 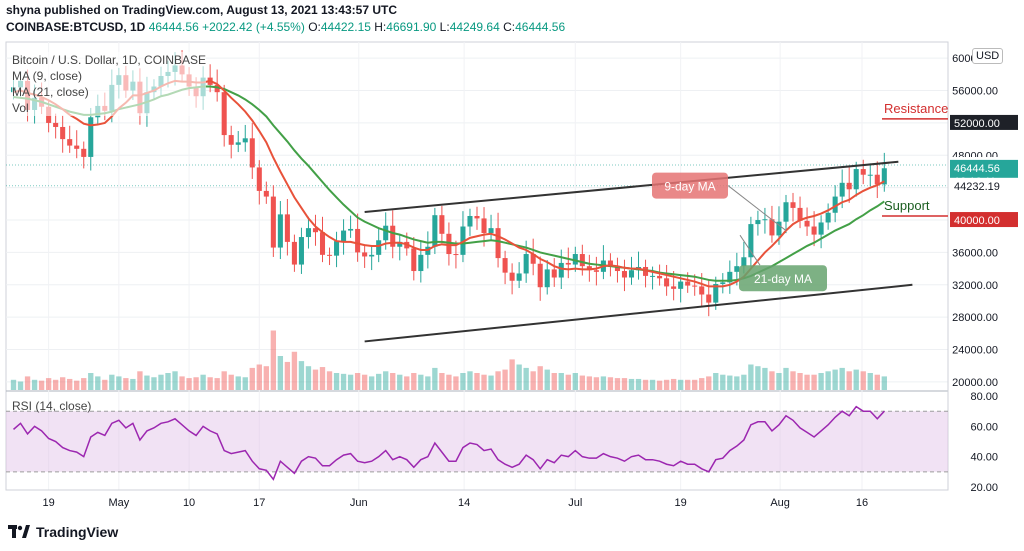 What do you see at coordinates (444, 27) in the screenshot?
I see `low-label: L:` at bounding box center [444, 27].